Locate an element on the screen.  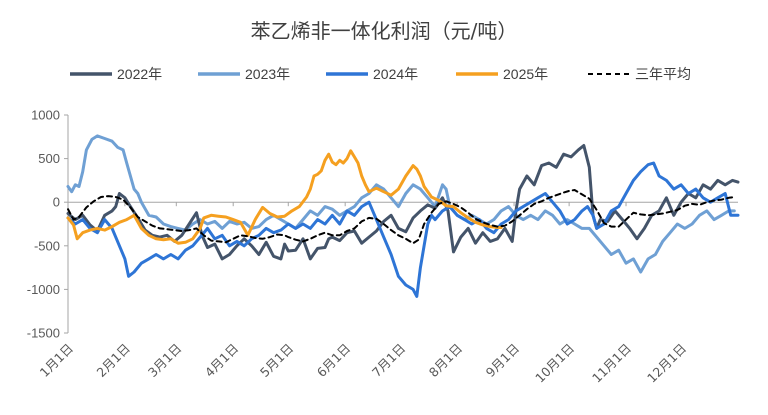
y-tick-label: 0 is located at coordinates (56, 202).